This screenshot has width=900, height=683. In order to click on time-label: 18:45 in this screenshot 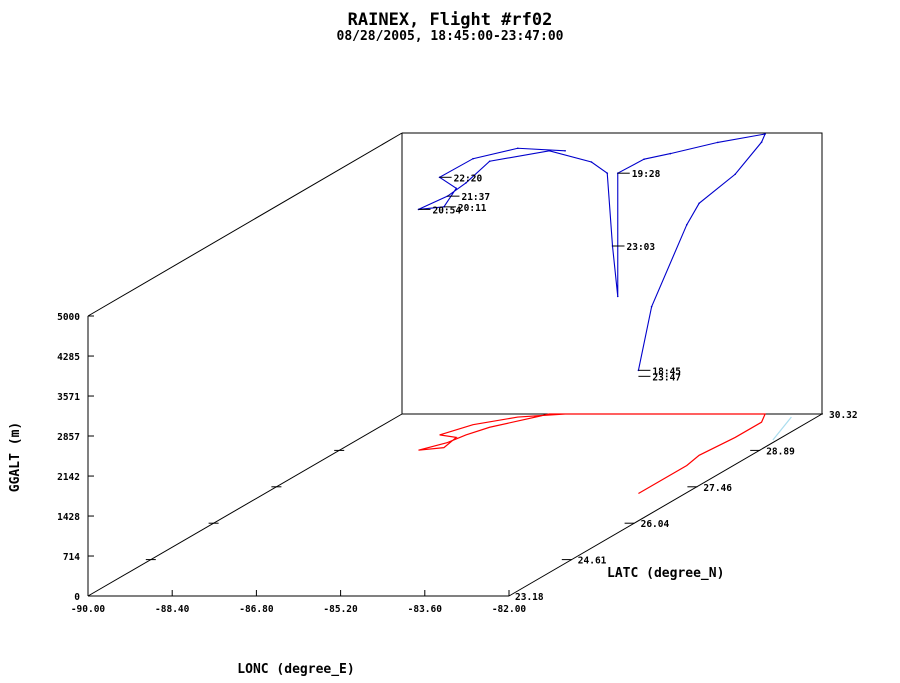, I will do `click(666, 371)`.